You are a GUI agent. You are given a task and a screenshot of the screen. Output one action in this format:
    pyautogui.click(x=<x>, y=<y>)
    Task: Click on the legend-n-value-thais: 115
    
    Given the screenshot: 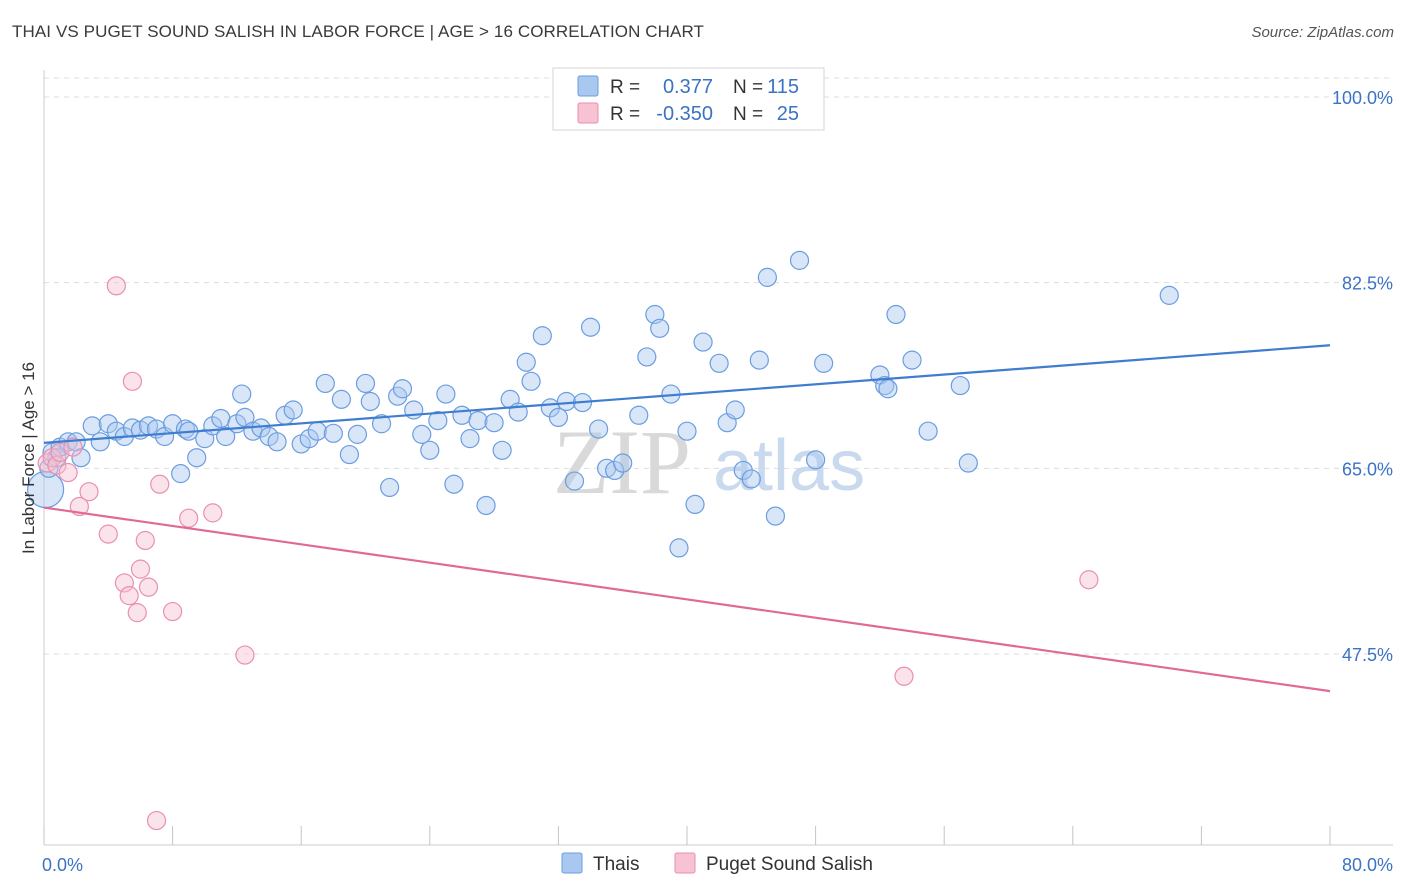 What is the action you would take?
    pyautogui.click(x=783, y=87)
    